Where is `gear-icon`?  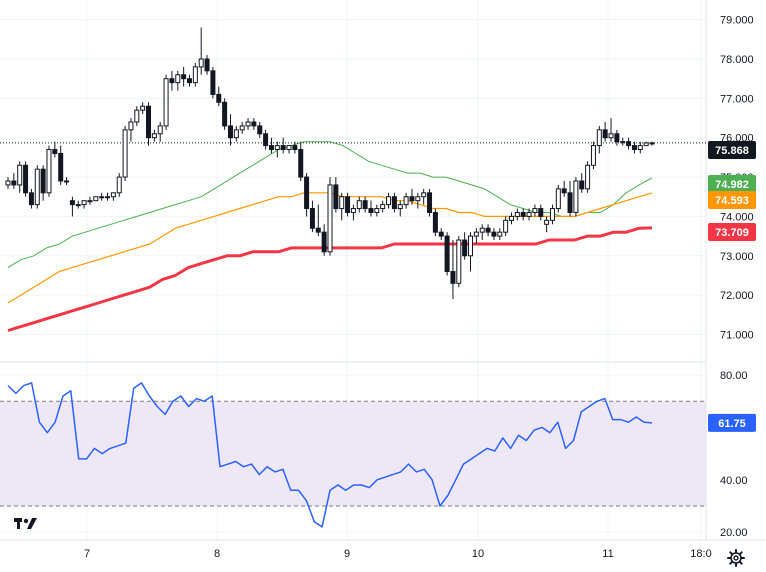 gear-icon is located at coordinates (736, 558).